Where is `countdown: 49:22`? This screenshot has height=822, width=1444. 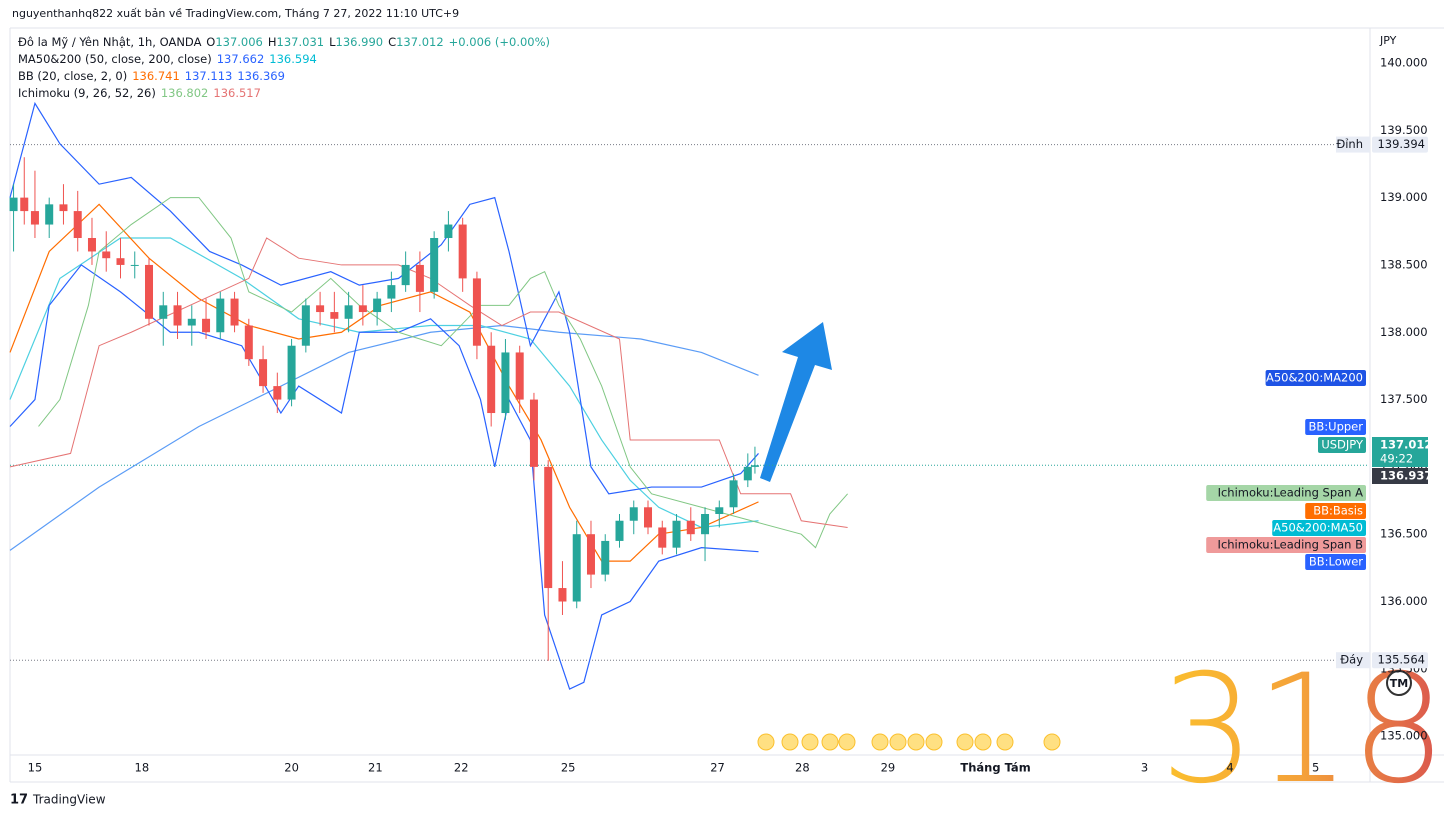
countdown: 49:22 is located at coordinates (1396, 459).